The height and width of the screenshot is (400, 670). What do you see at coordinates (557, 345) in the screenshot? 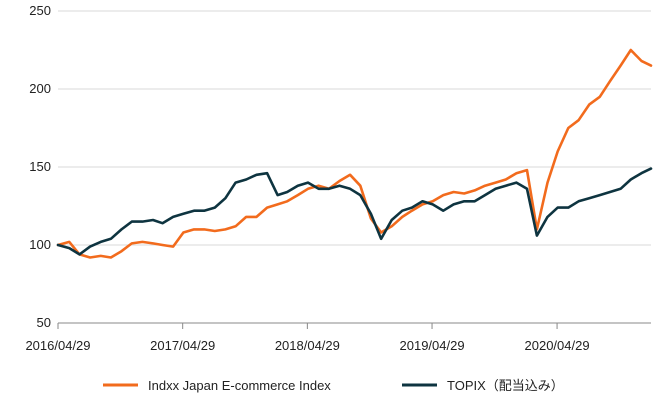
I see `x-tick-label: 2020/04/29` at bounding box center [557, 345].